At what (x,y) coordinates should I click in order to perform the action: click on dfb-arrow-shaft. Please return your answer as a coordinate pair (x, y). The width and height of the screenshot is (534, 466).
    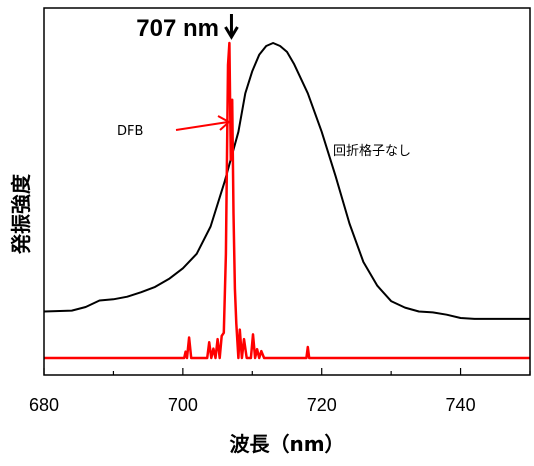
    Looking at the image, I should click on (202, 126).